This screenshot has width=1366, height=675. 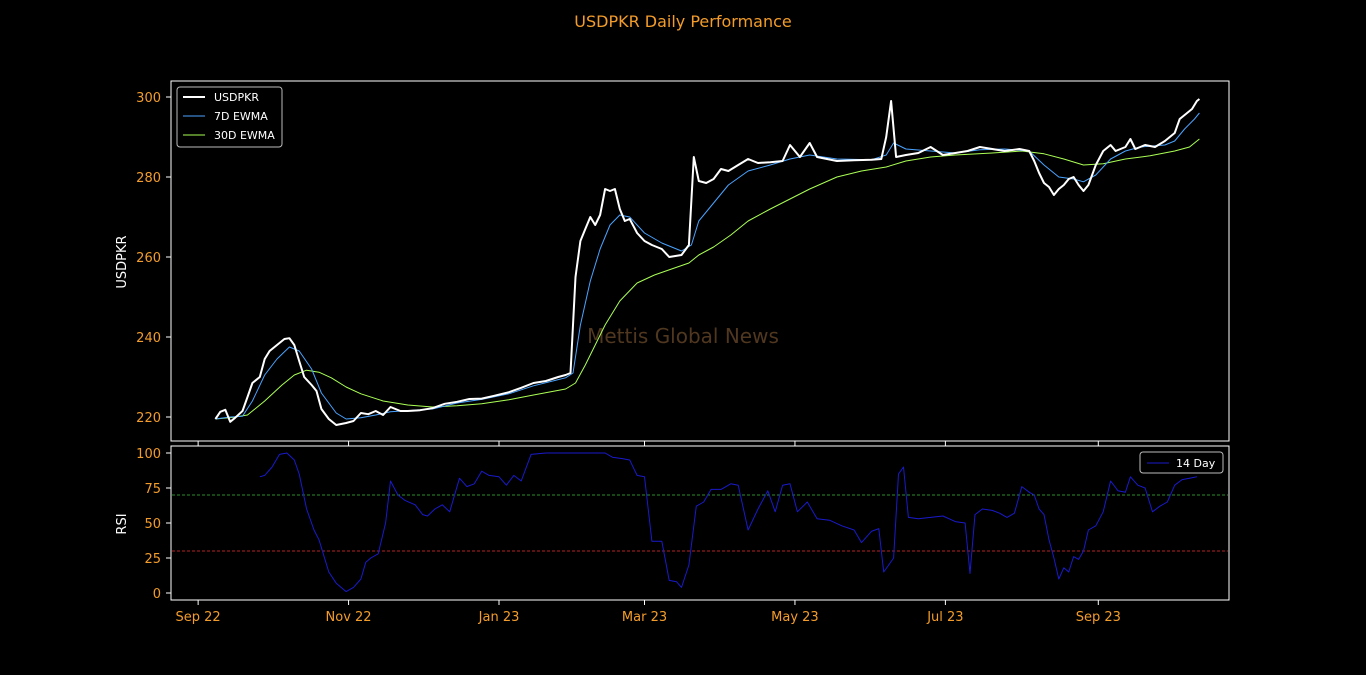 What do you see at coordinates (152, 559) in the screenshot?
I see `rsi-y-tick-label: 25` at bounding box center [152, 559].